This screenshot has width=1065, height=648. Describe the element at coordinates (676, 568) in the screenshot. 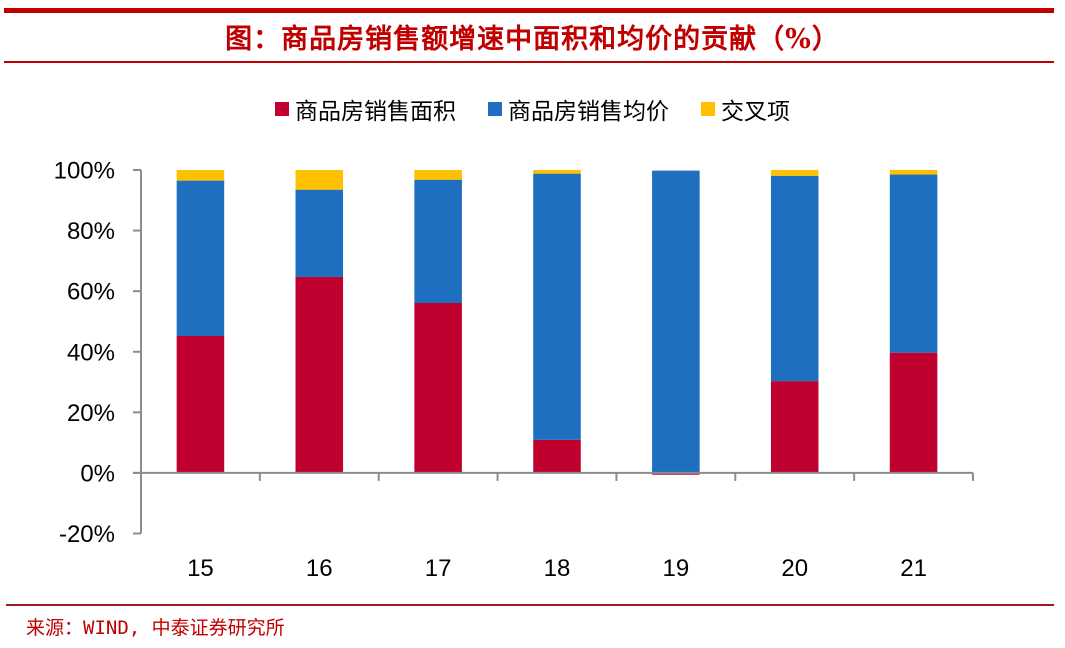

I see `x-tick-label: 19` at that location.